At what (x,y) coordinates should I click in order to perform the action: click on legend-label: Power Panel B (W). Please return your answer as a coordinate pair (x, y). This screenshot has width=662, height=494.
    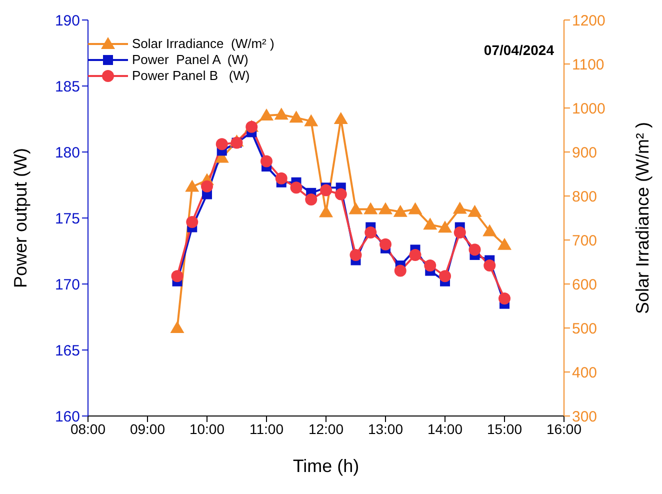
    Looking at the image, I should click on (191, 76).